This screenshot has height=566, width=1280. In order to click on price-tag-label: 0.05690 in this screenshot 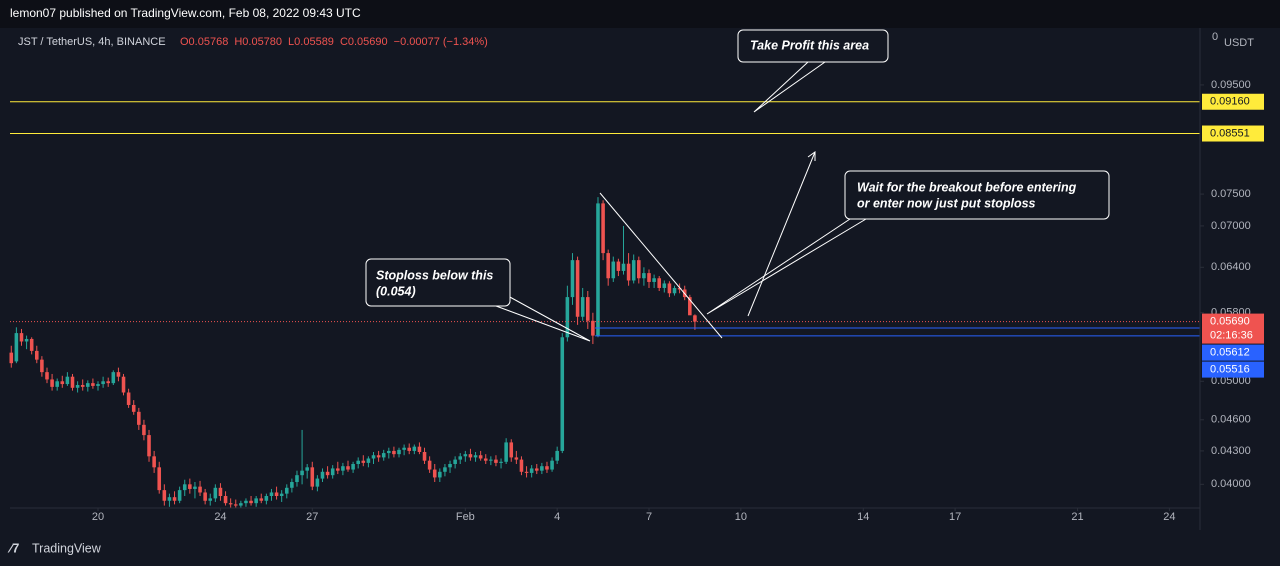, I will do `click(1230, 322)`.